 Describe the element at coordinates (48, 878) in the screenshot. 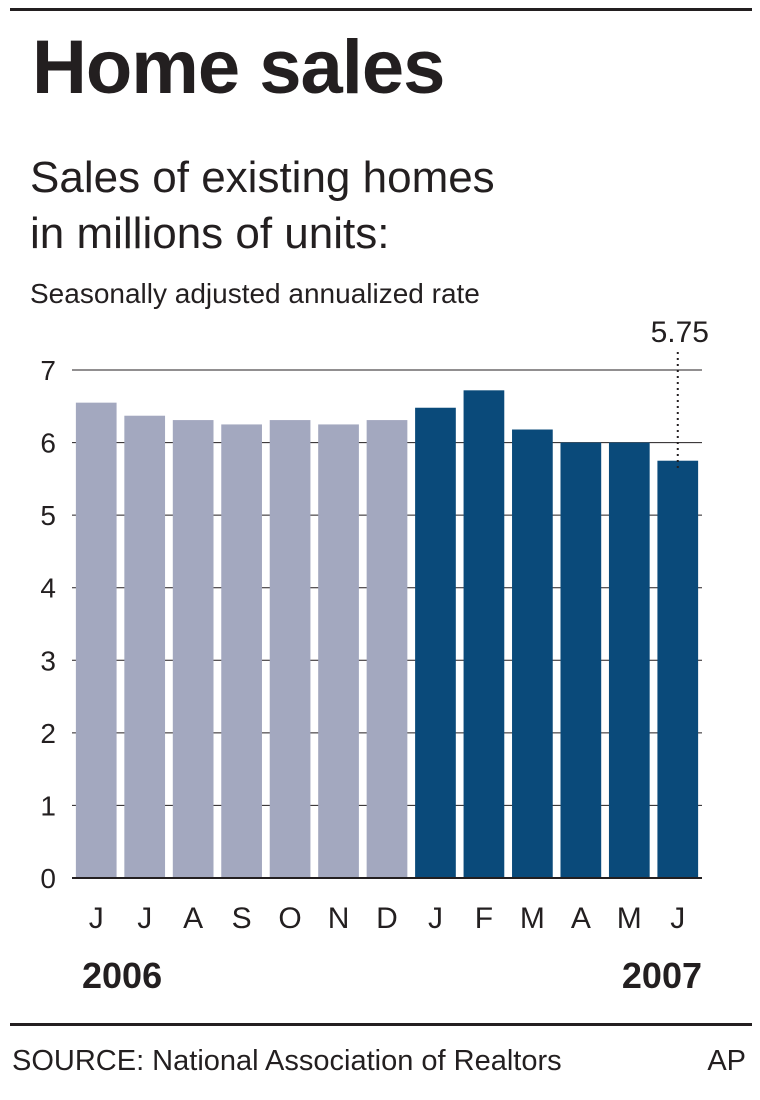

I see `y-tick-label: 0` at that location.